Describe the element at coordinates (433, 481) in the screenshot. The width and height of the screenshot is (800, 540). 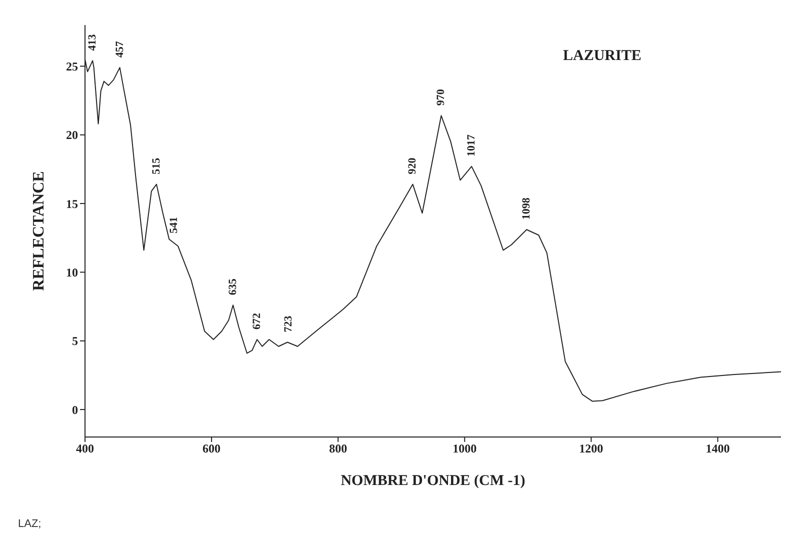
I see `x-axis-title: NOMBRE D'ONDE (CM -1)` at that location.